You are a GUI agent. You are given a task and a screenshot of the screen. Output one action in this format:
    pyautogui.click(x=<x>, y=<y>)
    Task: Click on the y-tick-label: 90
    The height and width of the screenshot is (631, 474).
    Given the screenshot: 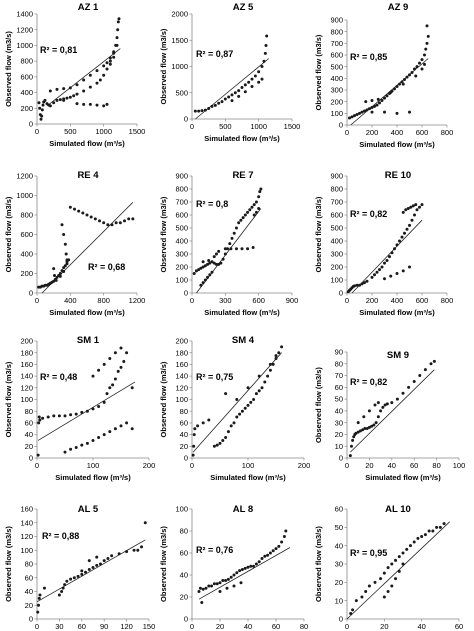 What is the action you would take?
    pyautogui.click(x=339, y=352)
    